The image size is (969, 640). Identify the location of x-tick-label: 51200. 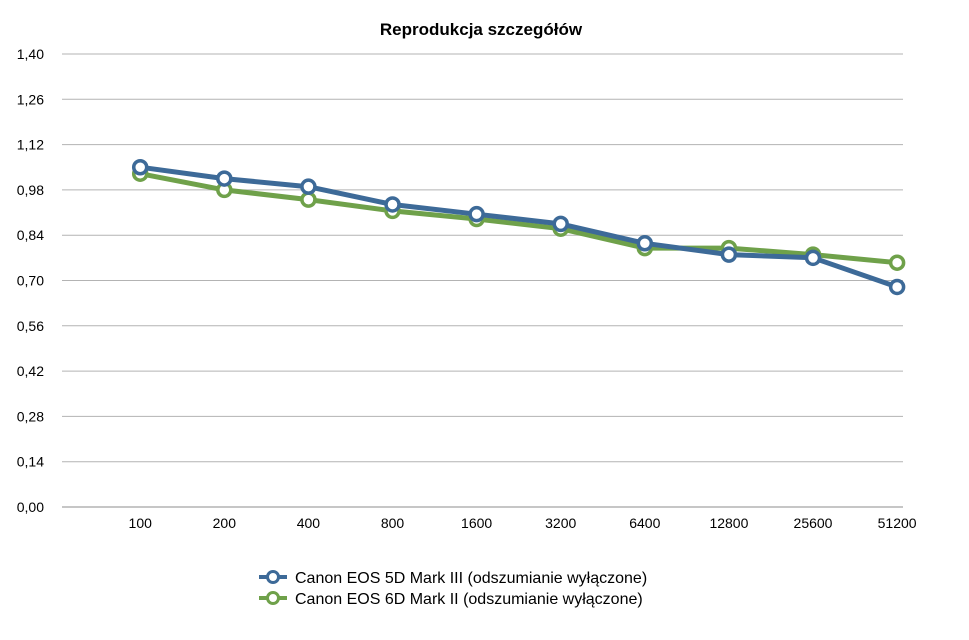
(897, 523).